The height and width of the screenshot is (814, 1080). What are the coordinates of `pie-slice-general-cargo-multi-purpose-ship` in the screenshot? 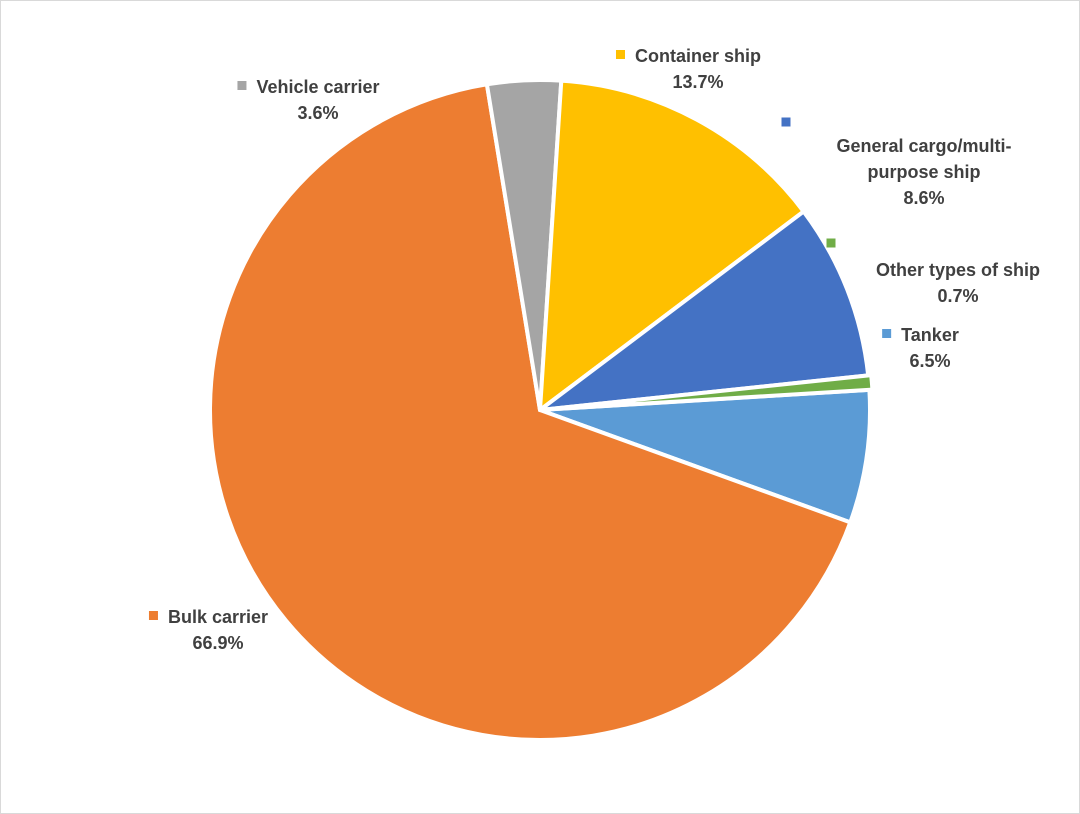 It's located at (704, 310).